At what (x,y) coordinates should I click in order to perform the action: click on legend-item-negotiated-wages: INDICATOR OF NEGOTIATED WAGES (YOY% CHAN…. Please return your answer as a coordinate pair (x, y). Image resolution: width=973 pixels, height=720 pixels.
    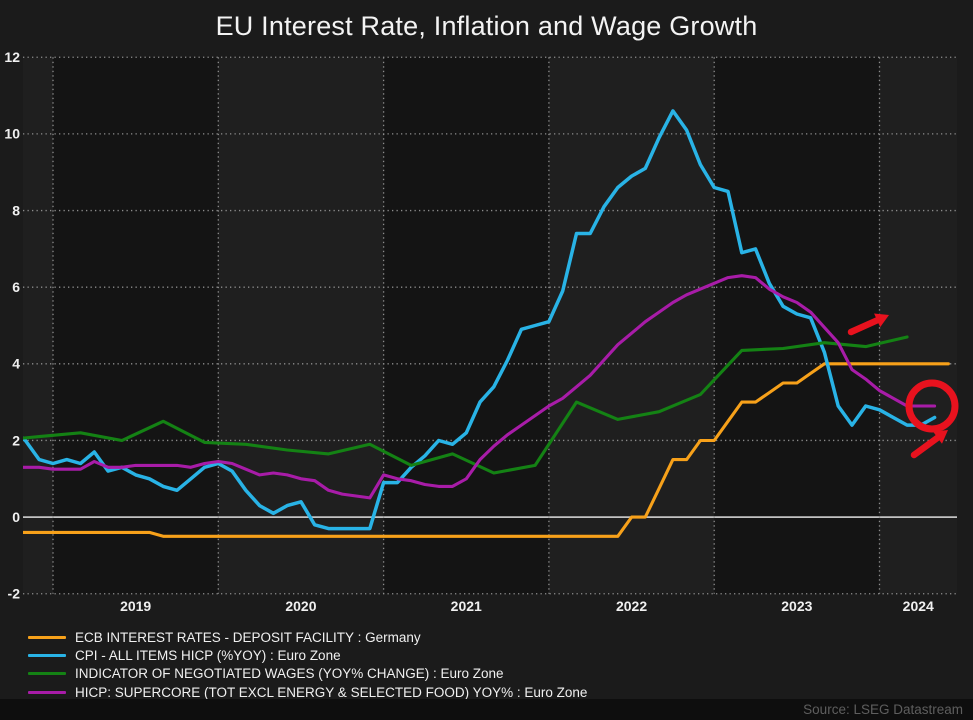
    Looking at the image, I should click on (307, 674).